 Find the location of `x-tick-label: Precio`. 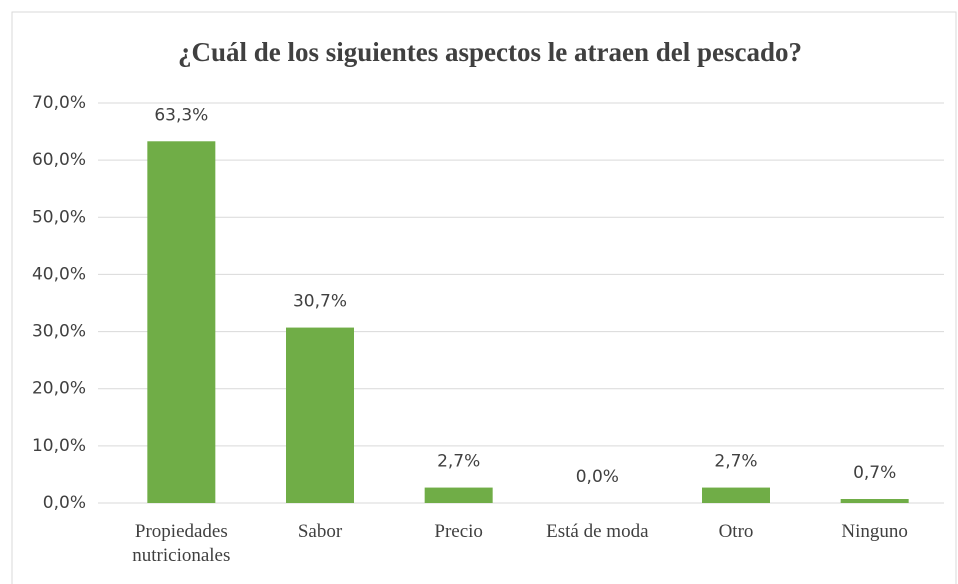

x-tick-label: Precio is located at coordinates (458, 531).